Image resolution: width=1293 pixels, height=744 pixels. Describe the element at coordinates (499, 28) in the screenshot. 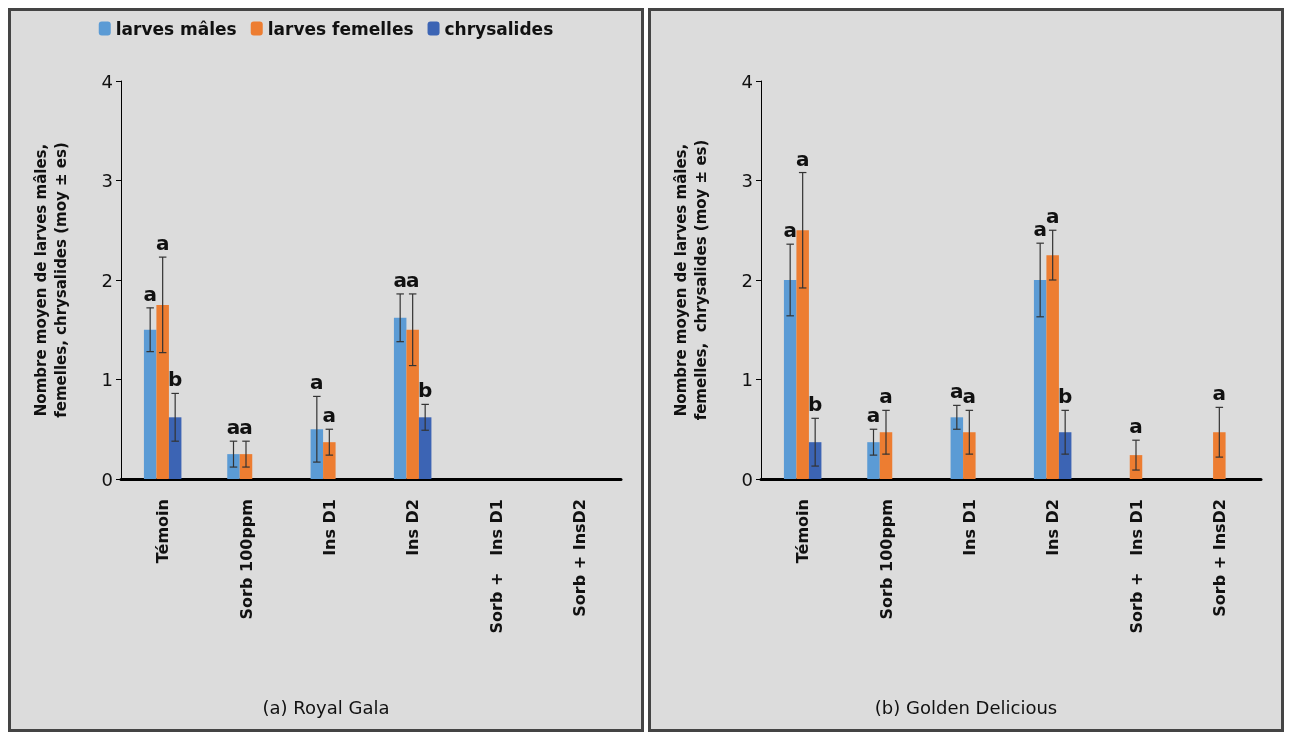

I see `legend-label: chrysalides` at that location.